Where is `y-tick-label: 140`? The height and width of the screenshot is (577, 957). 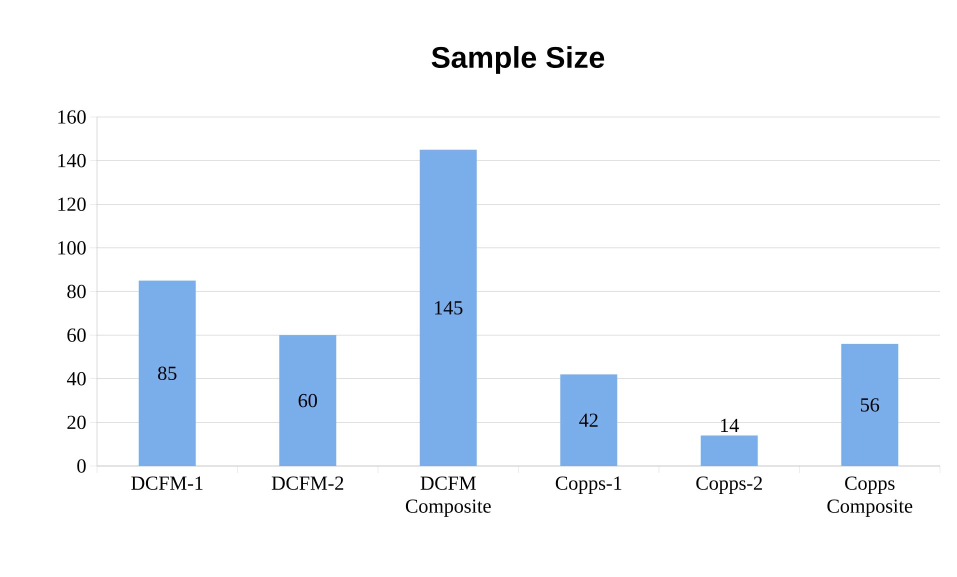
y-tick-label: 140 is located at coordinates (72, 161).